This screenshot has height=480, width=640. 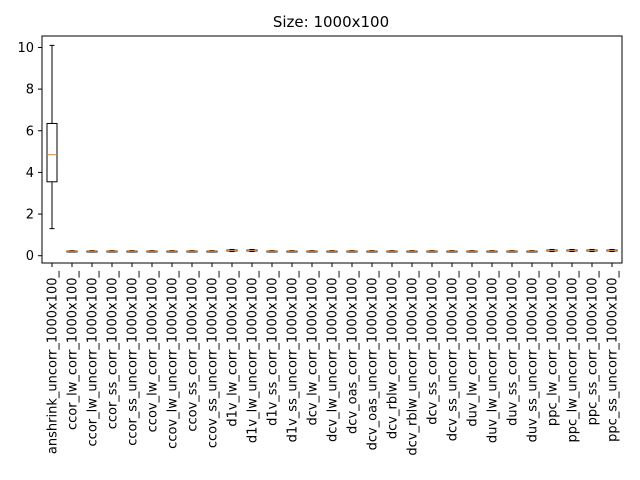 I want to click on y-tick-label: 2, so click(x=30, y=215).